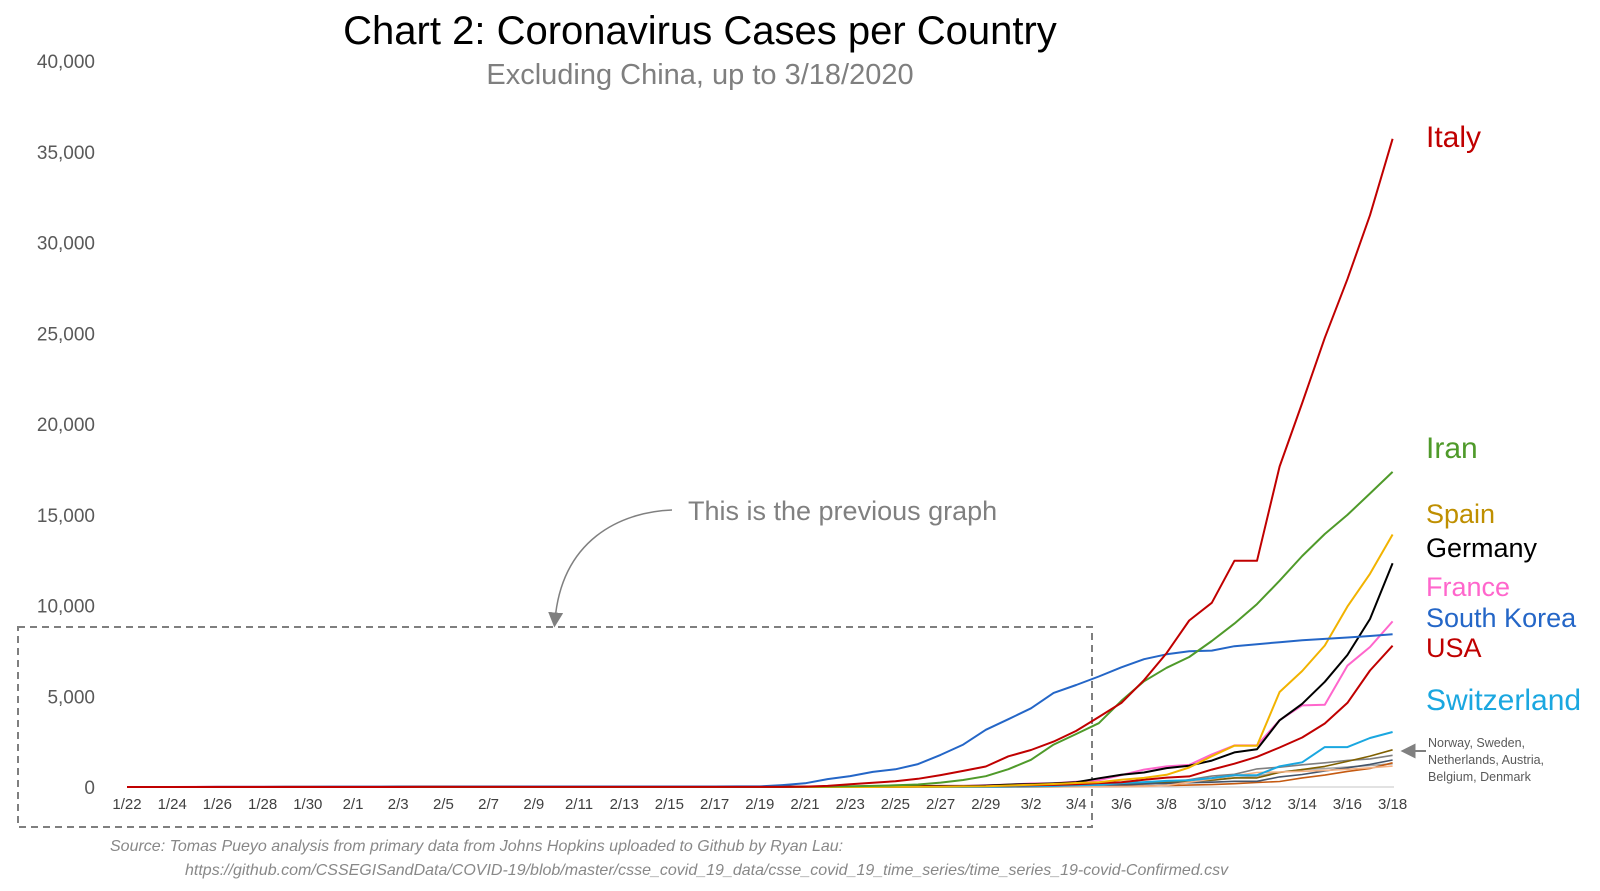  Describe the element at coordinates (66, 516) in the screenshot. I see `y-tick-label: 15,000` at that location.